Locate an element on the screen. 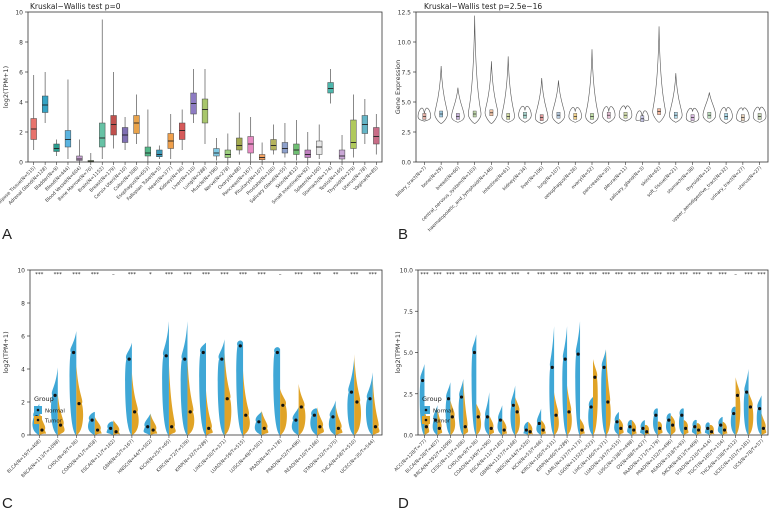 The image size is (776, 518). d-ytick-label: 2.5 is located at coordinates (408, 394).